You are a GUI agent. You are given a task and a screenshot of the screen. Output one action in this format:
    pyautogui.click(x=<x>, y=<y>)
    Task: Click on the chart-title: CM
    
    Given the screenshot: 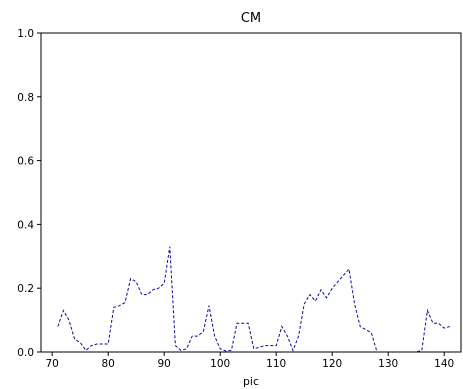 What is the action you would take?
    pyautogui.click(x=251, y=18)
    